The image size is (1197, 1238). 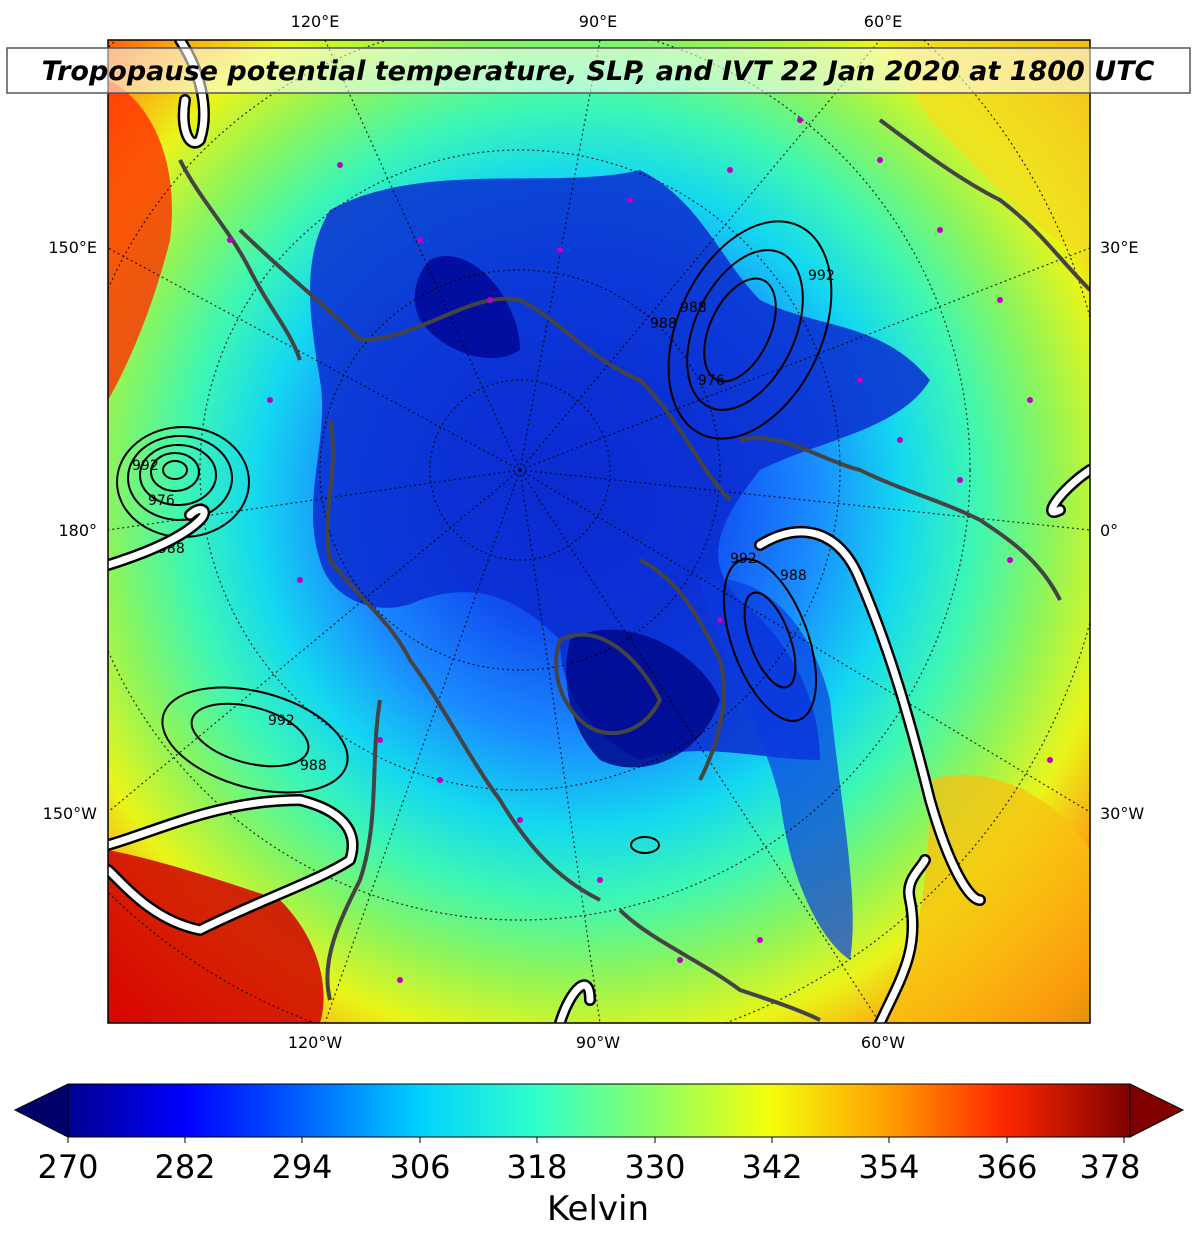 I want to click on lon-label: 120°W, so click(x=315, y=1042).